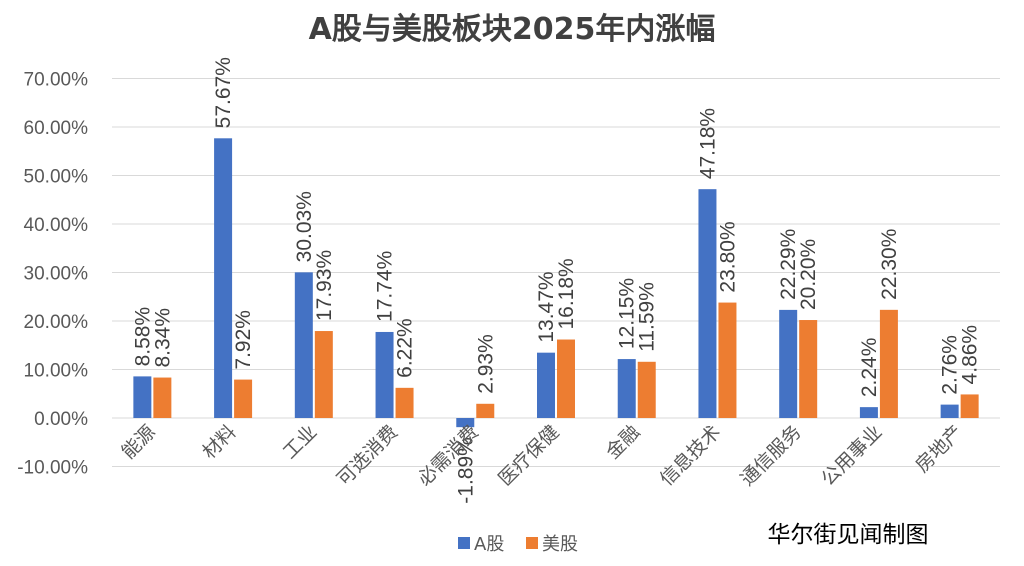  What do you see at coordinates (367, 455) in the screenshot?
I see `category-label: 可选消费` at bounding box center [367, 455].